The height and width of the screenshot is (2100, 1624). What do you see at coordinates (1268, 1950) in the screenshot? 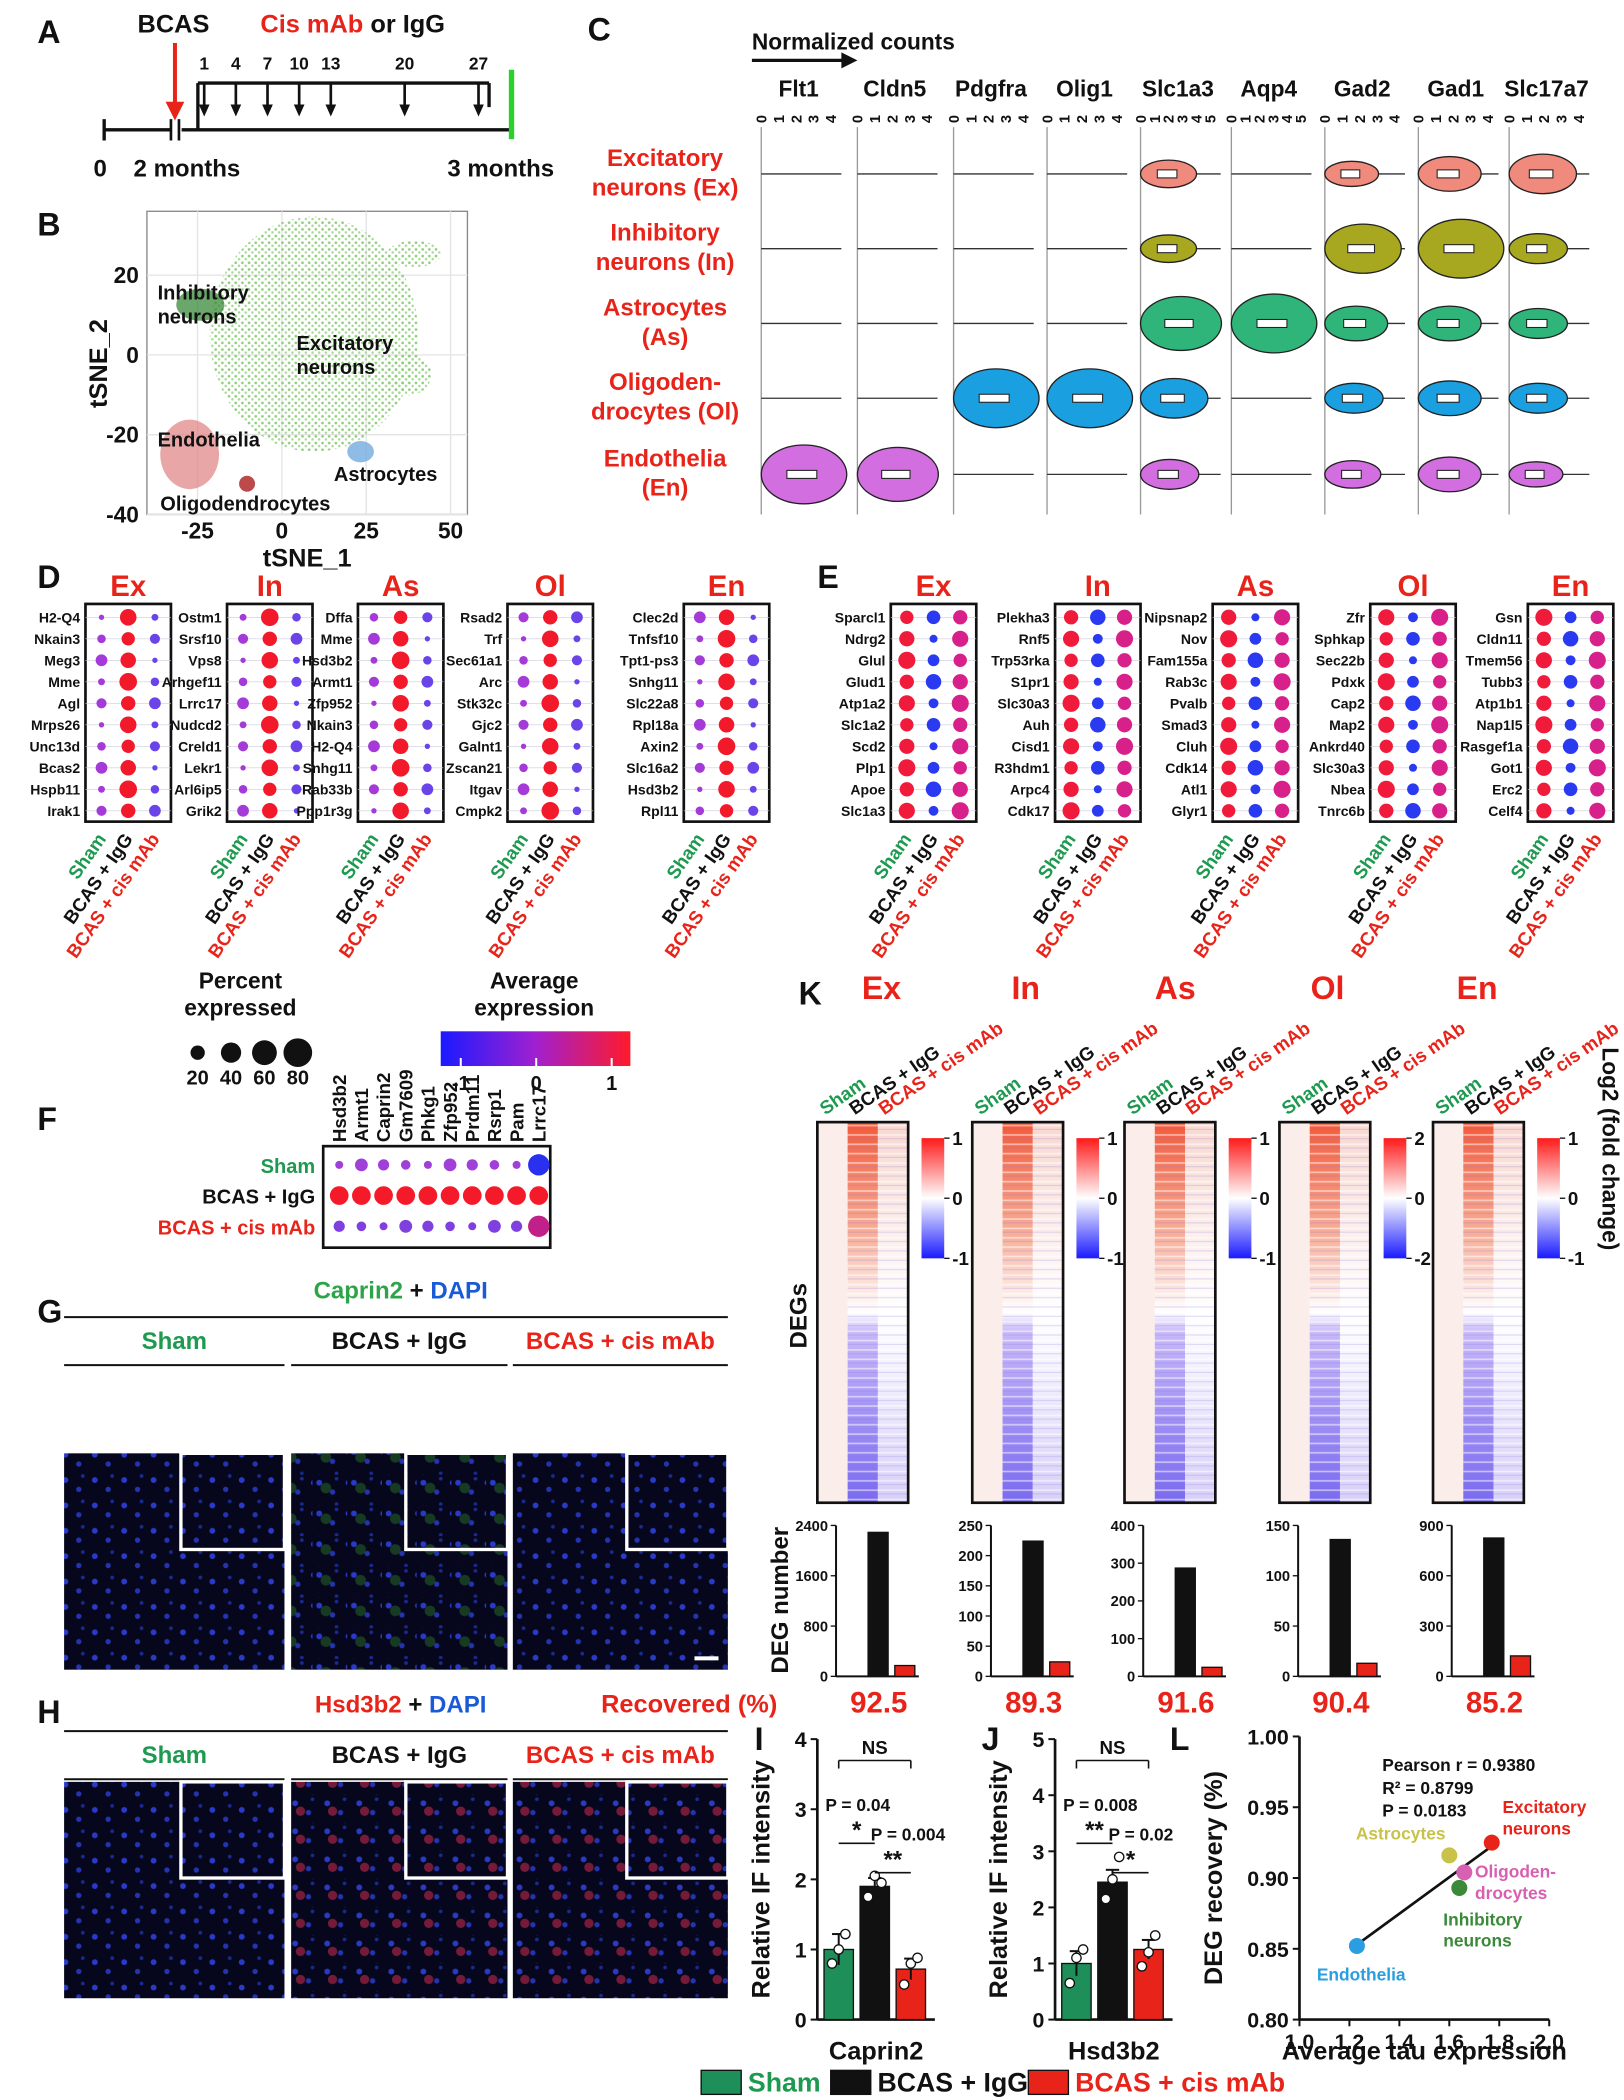
I see `y-tick-label: 0.85` at bounding box center [1268, 1950].